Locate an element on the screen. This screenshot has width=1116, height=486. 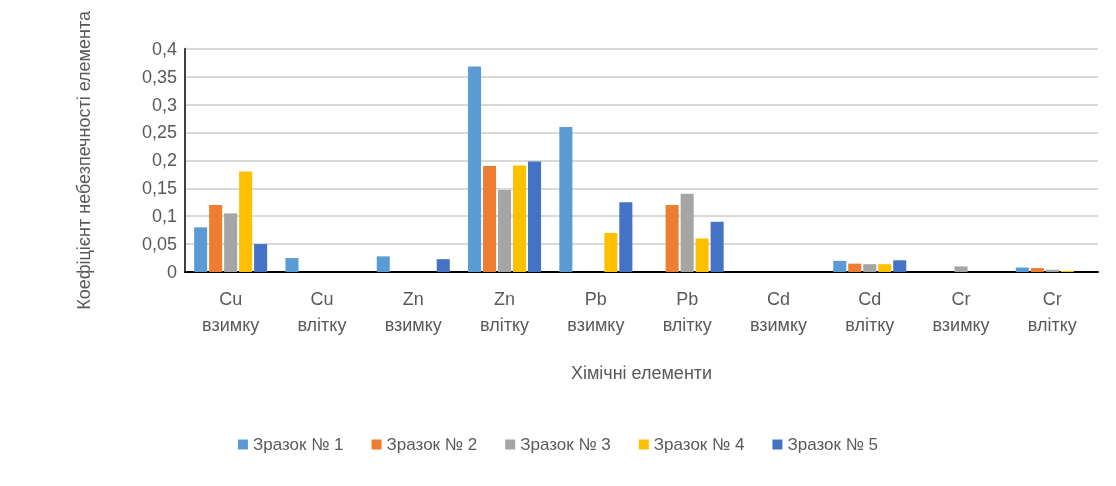
x-axis-title: Хімічні елементи is located at coordinates (641, 373).